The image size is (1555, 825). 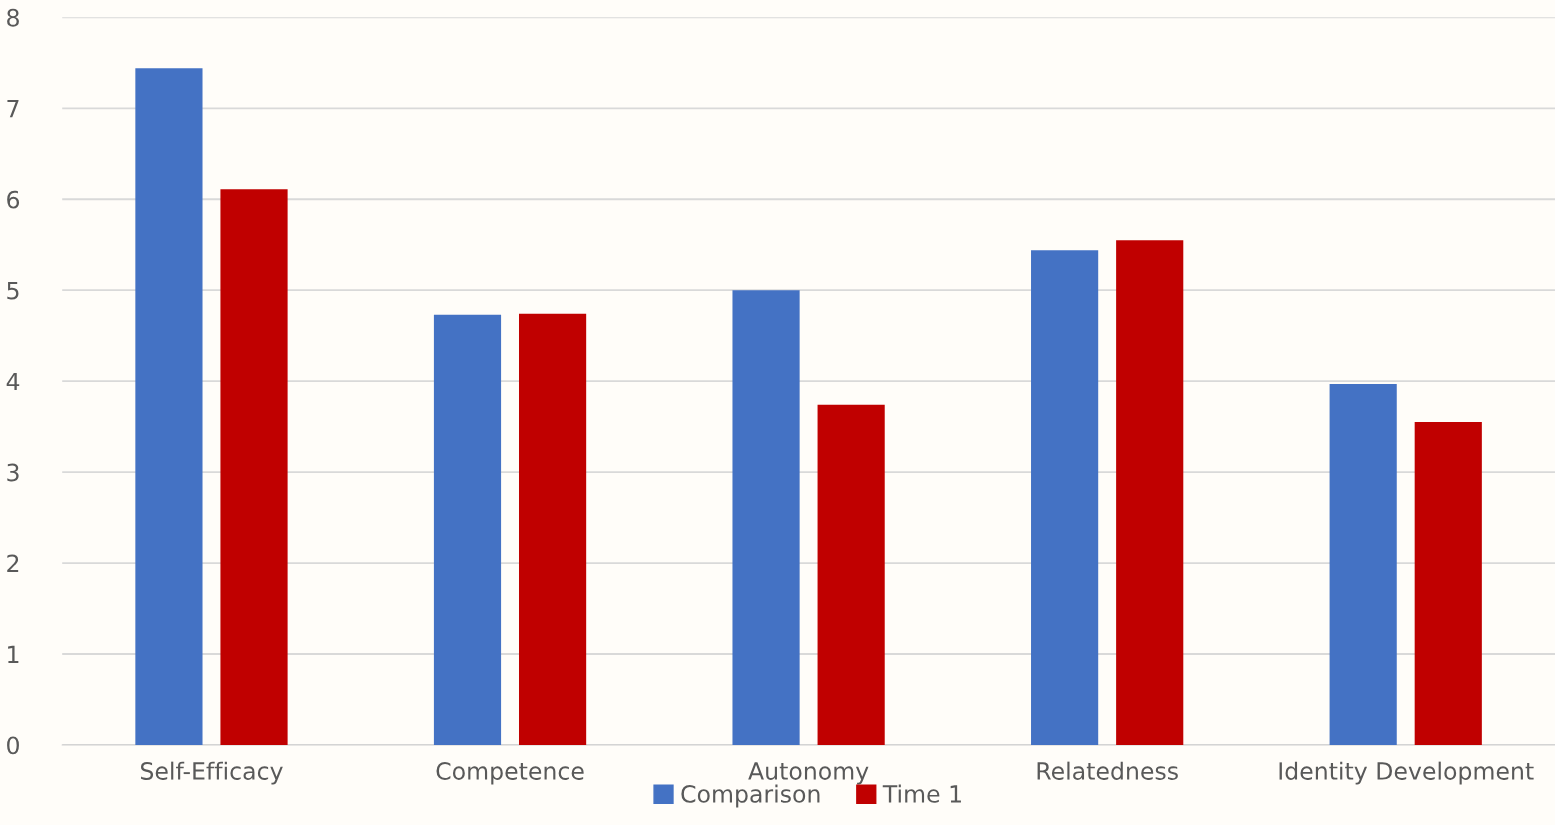 I want to click on x-tick-label: Identity Development, so click(x=1406, y=773).